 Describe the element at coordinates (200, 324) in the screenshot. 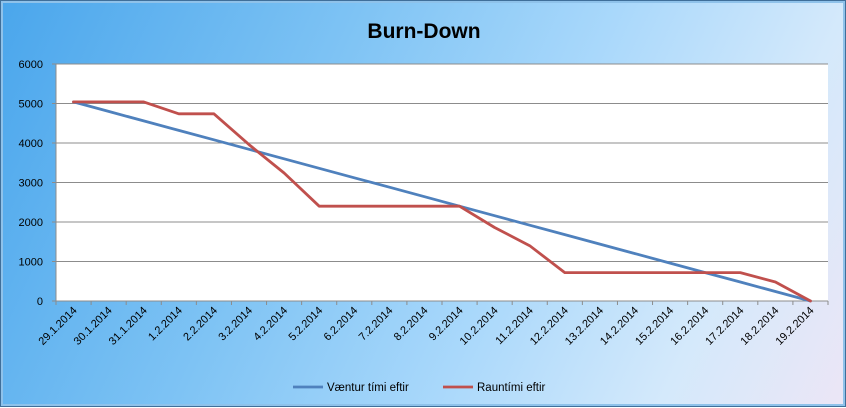

I see `x-tick-label: 2.2.2014` at that location.